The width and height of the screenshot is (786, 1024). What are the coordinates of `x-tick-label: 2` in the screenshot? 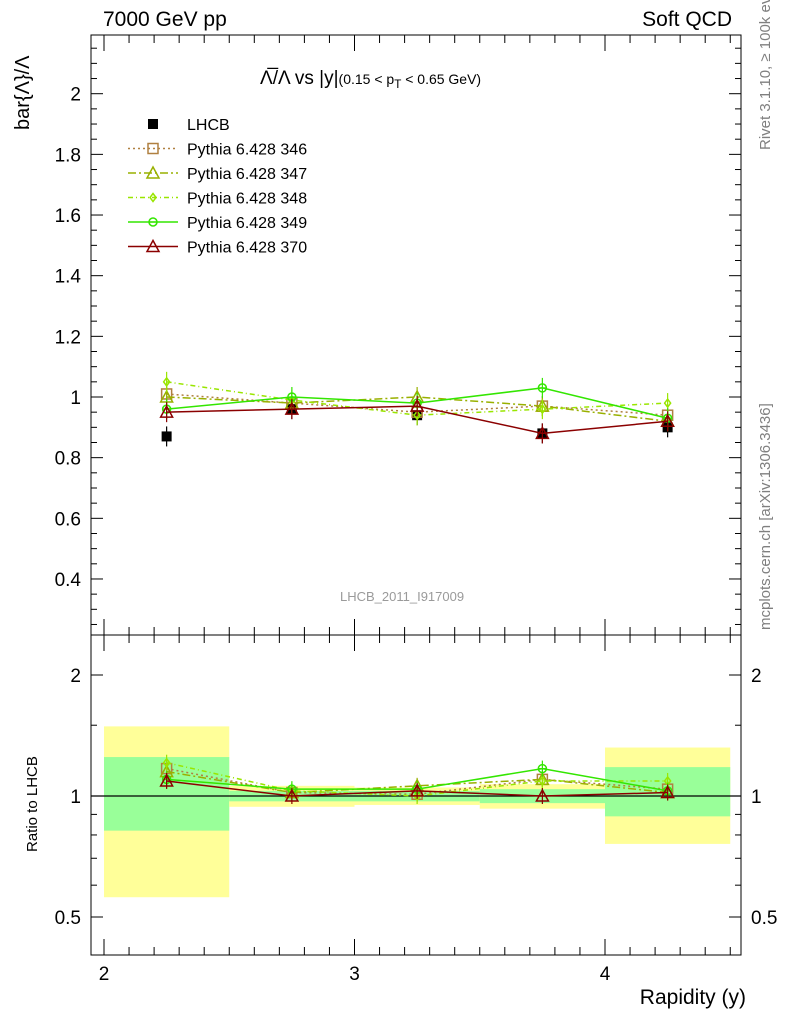 It's located at (104, 974).